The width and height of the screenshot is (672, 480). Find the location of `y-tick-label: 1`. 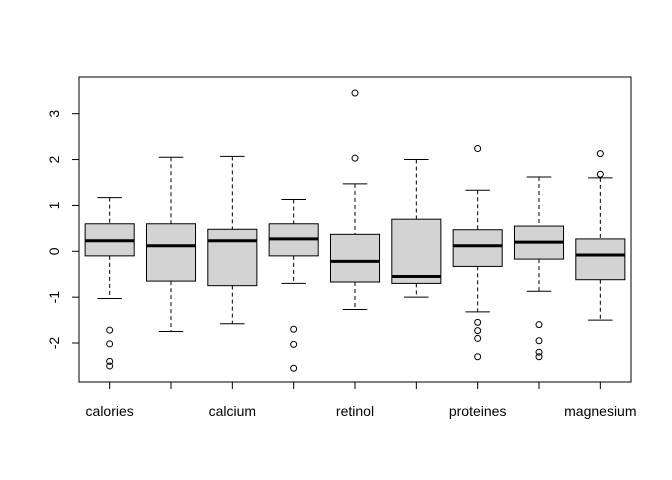

y-tick-label: 1 is located at coordinates (54, 205).